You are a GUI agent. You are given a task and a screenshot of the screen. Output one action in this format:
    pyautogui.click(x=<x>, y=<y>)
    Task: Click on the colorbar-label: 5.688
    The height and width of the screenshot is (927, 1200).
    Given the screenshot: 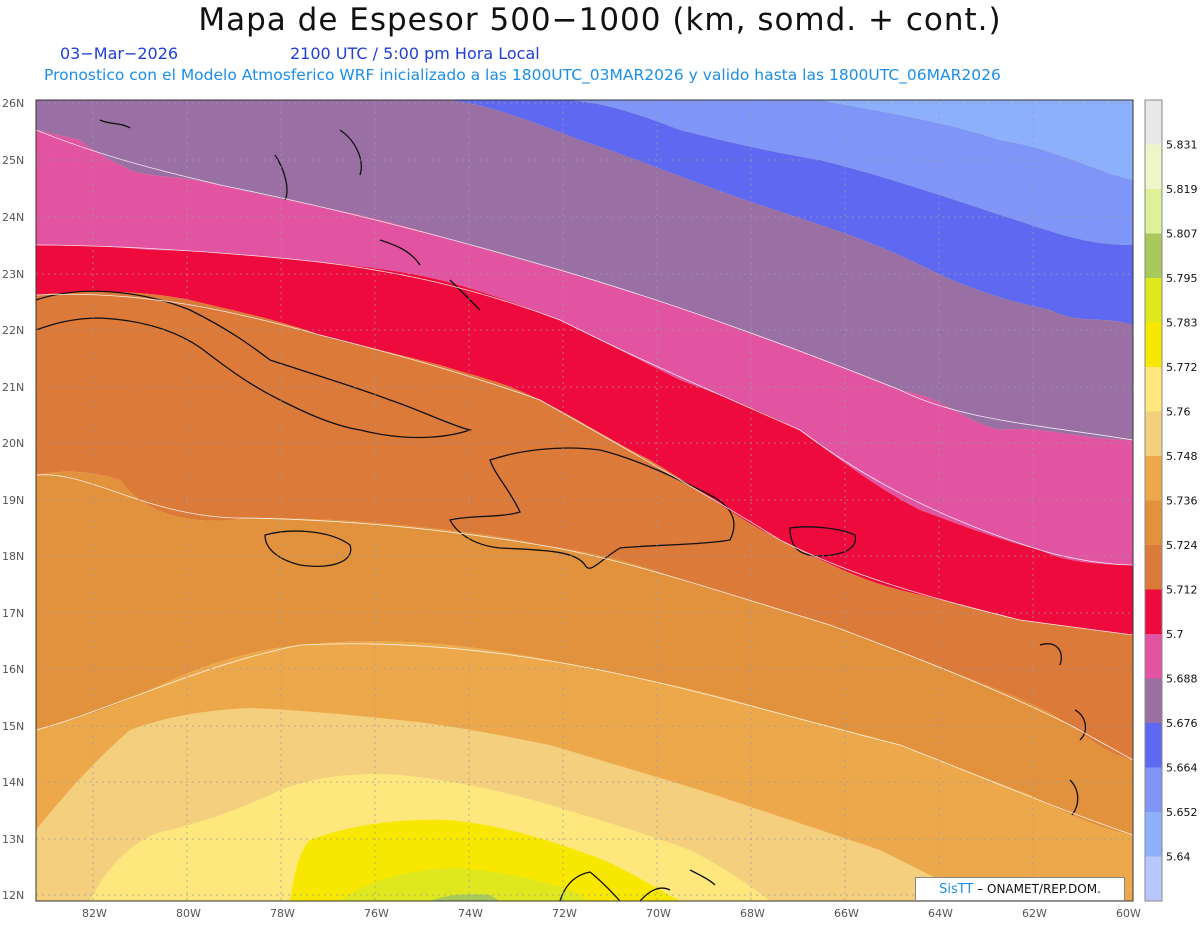 What is the action you would take?
    pyautogui.click(x=1182, y=679)
    